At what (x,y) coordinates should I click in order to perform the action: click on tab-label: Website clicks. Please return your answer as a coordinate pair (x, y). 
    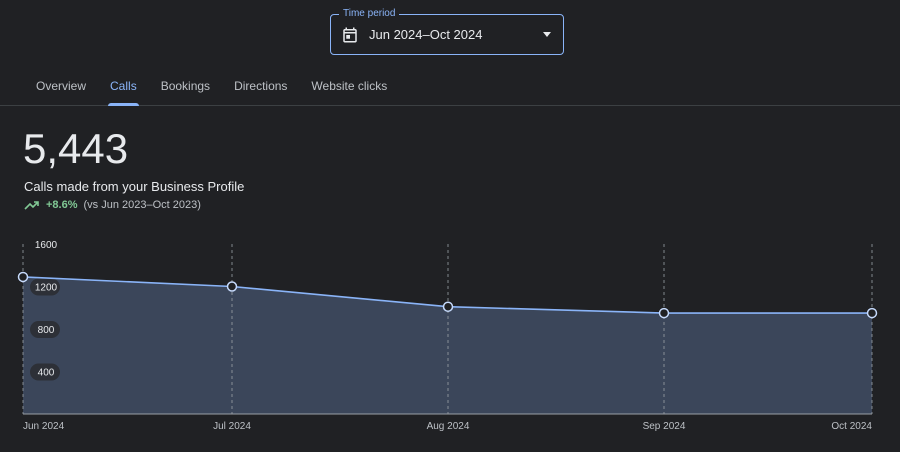
    Looking at the image, I should click on (349, 86).